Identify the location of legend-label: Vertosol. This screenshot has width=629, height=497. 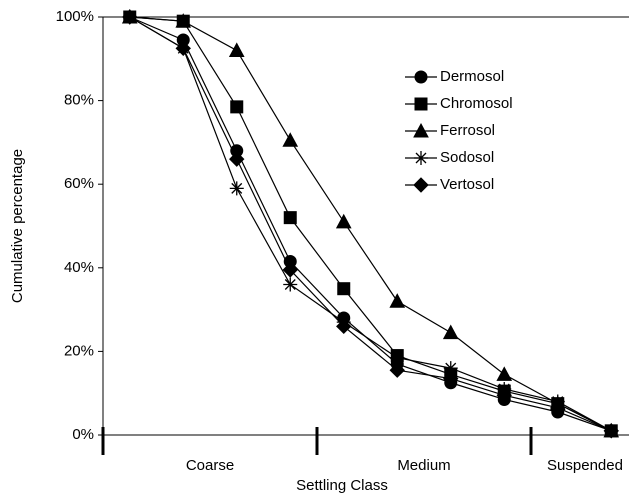
(467, 184).